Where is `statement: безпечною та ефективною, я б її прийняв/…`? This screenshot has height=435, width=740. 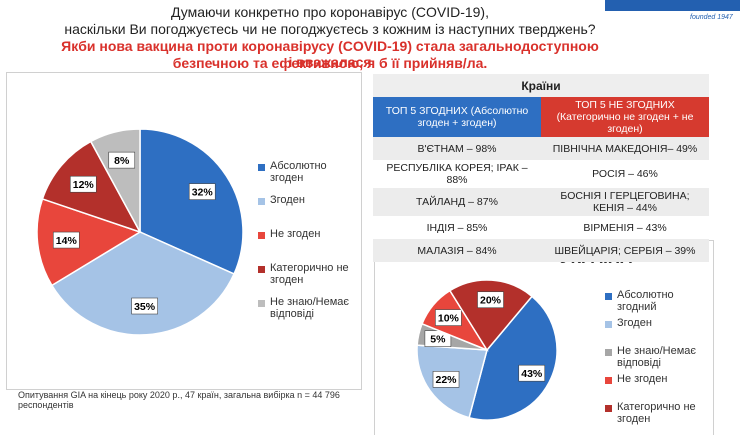 statement: безпечною та ефективною, я б її прийняв/… is located at coordinates (330, 63).